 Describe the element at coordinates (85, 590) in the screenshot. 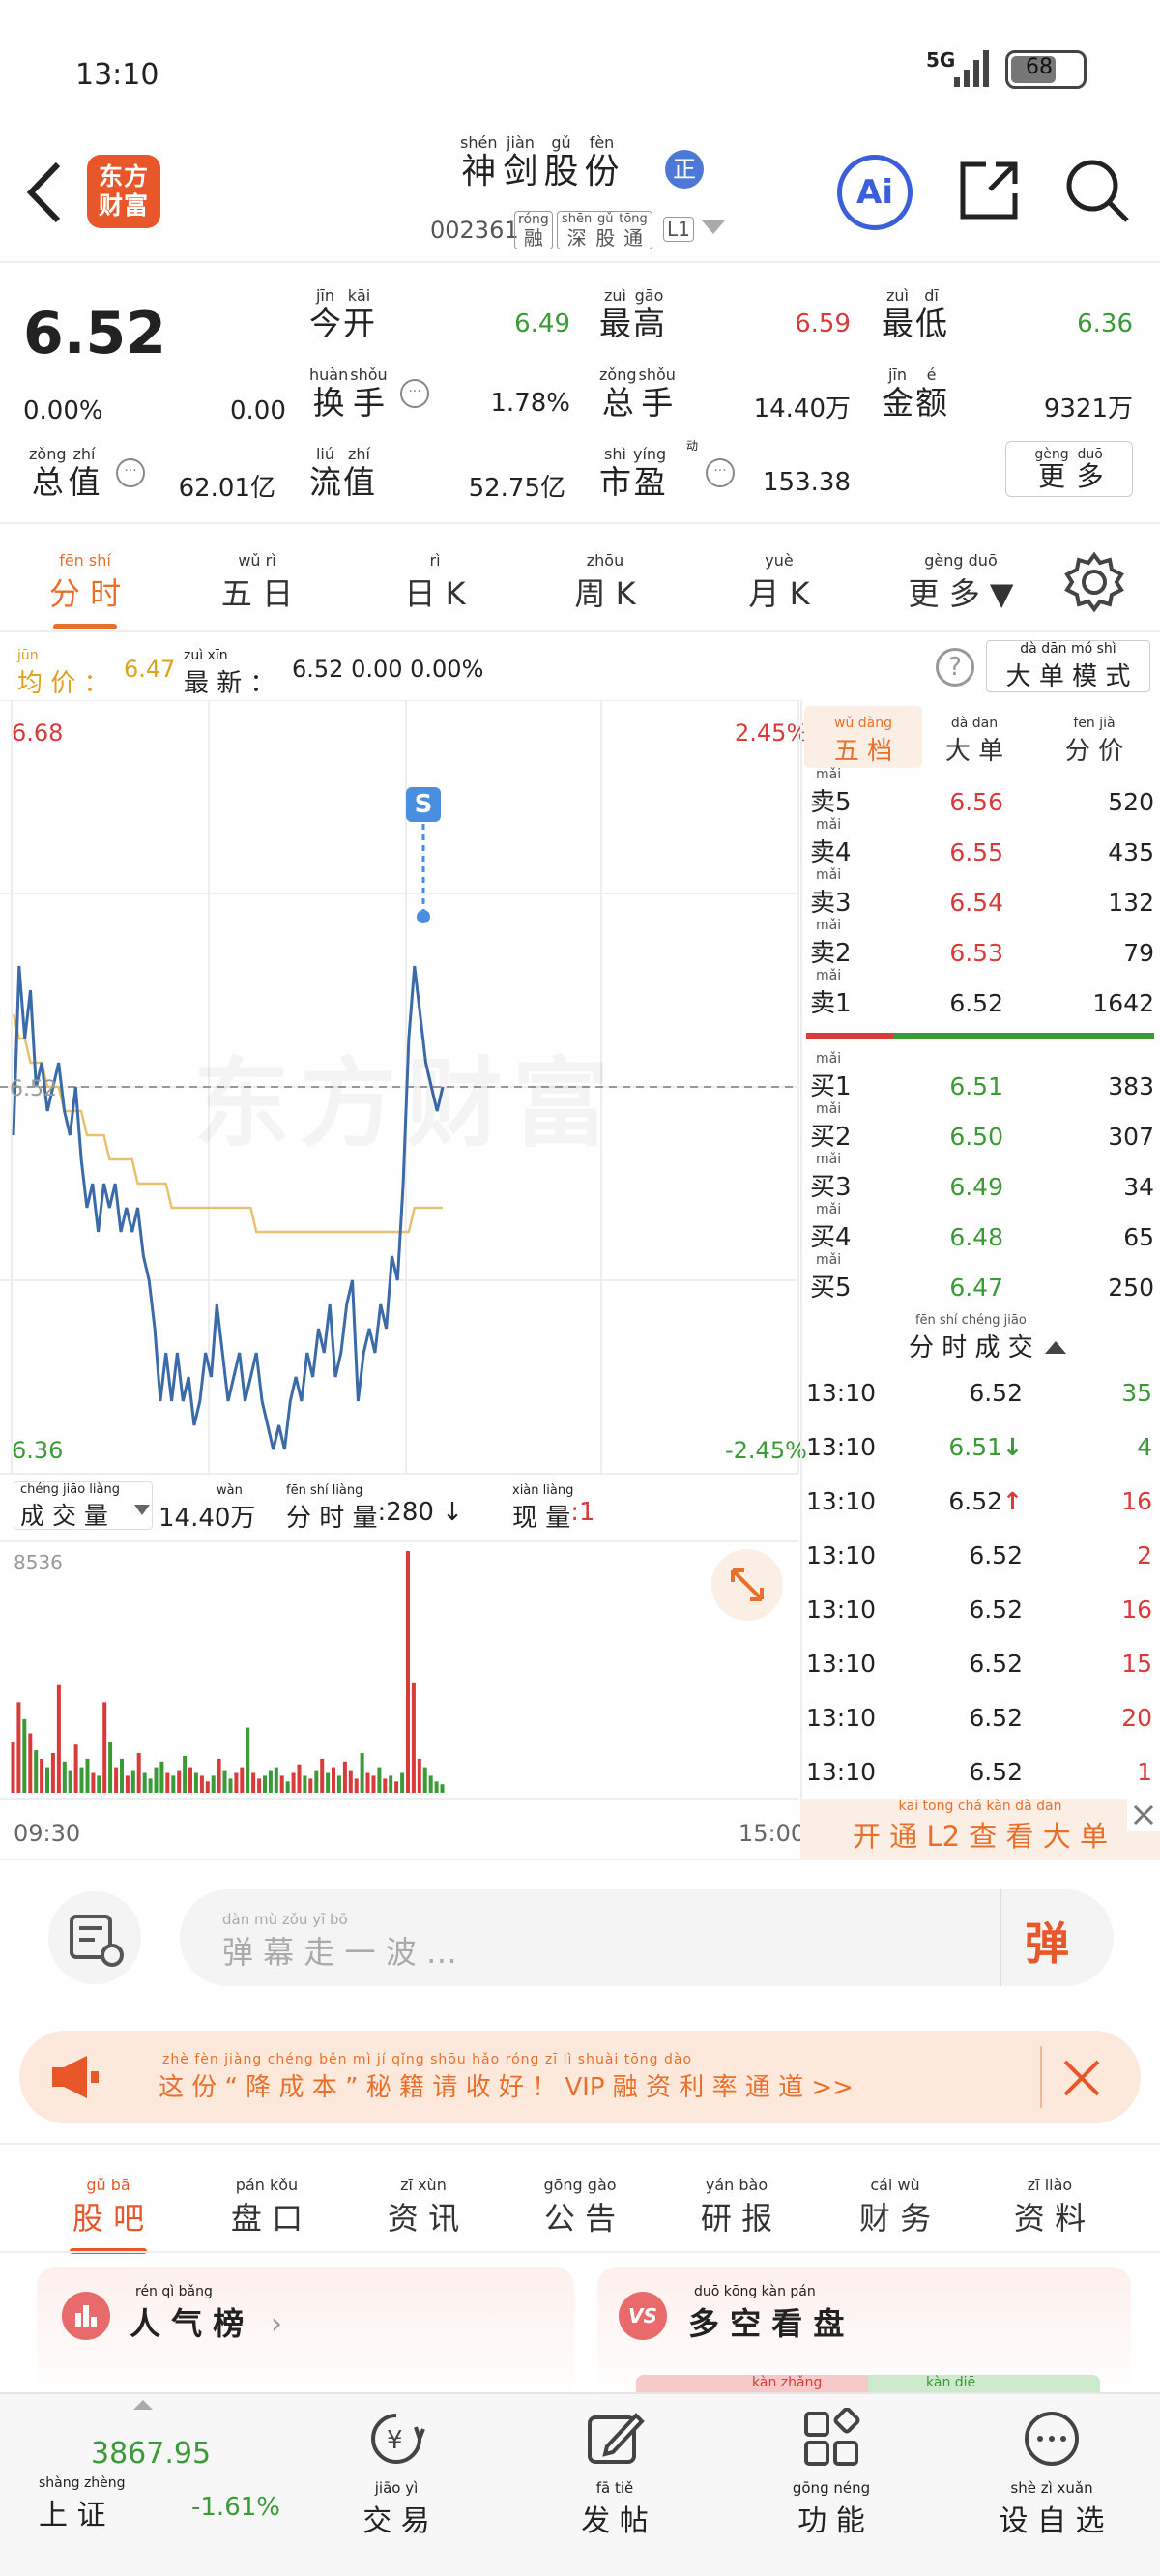

I see `chart-tab: fēn shí 分 时` at that location.